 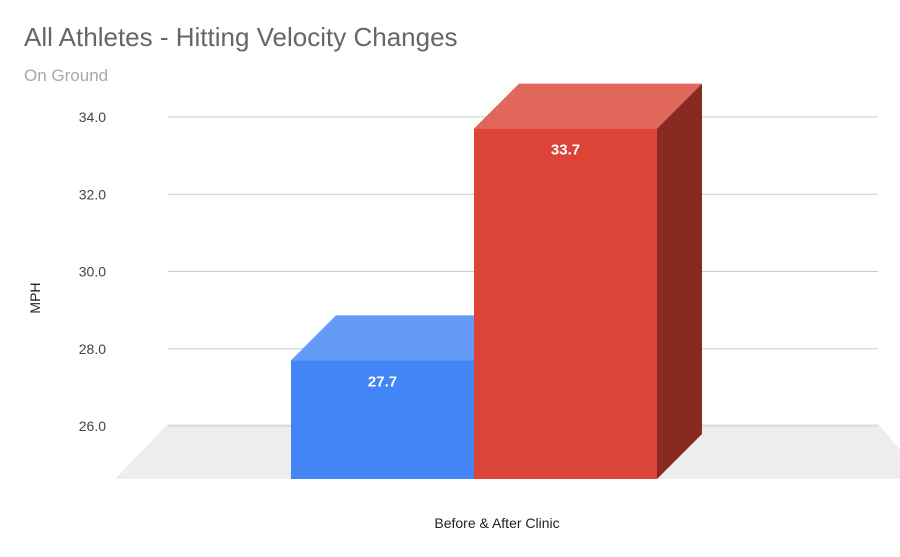 I want to click on chart-title: All Athletes - Hitting Velocity Changes, so click(x=241, y=37).